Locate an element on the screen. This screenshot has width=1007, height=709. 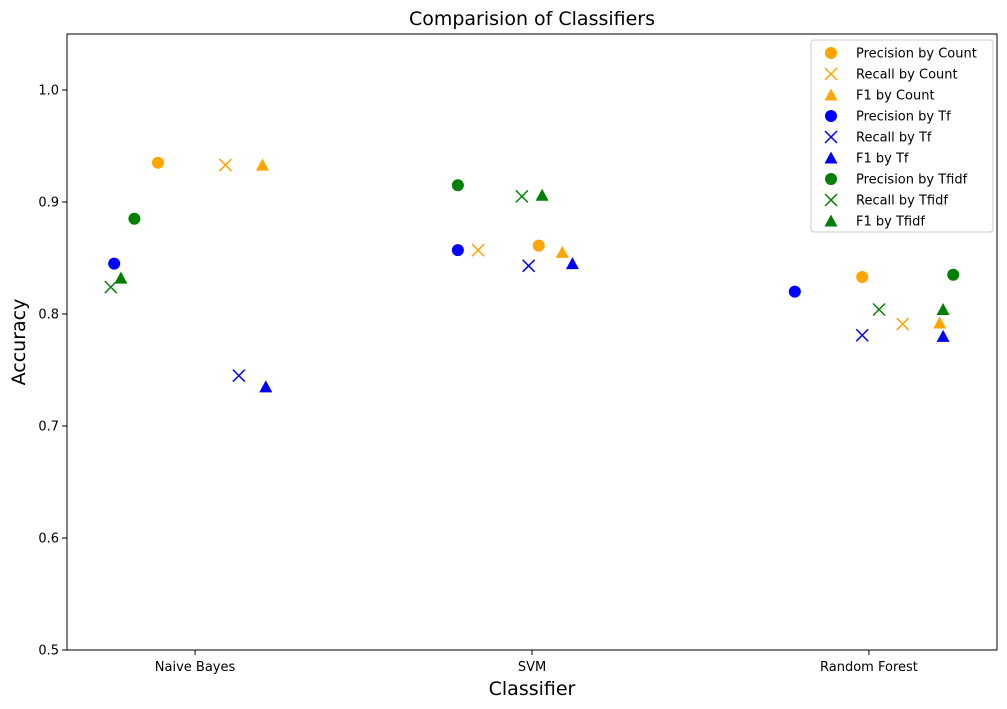
legend-box is located at coordinates (902, 136).